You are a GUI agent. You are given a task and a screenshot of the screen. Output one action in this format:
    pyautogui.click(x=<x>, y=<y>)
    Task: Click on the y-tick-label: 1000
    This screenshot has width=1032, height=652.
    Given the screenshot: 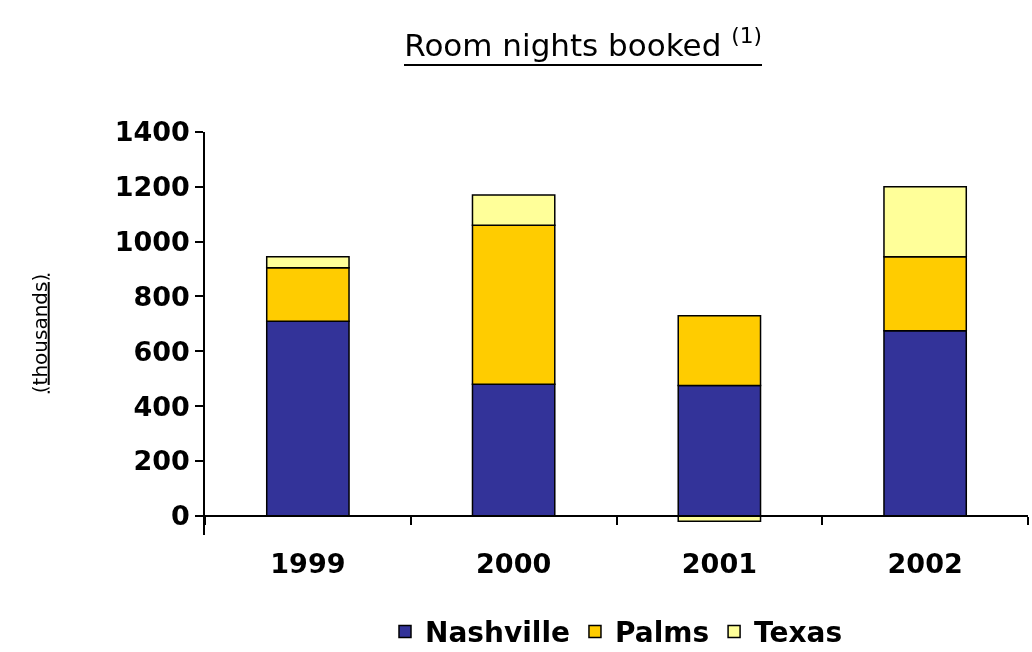 What is the action you would take?
    pyautogui.click(x=152, y=242)
    